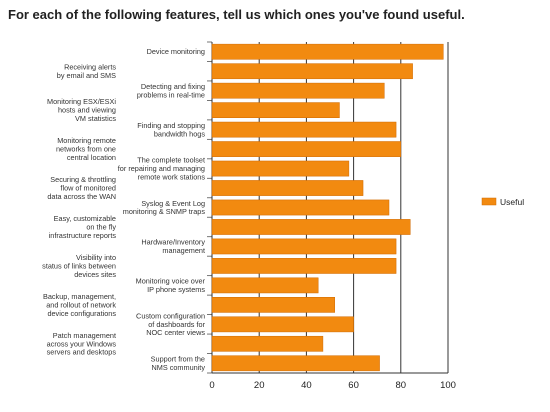  What do you see at coordinates (171, 285) in the screenshot?
I see `category-label-inner-6: Monitoring voice over IP phone systems` at bounding box center [171, 285].